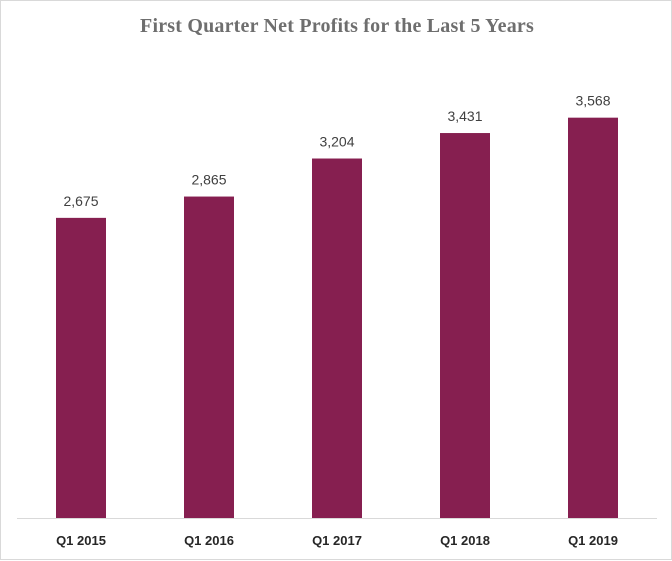 The width and height of the screenshot is (672, 561). What do you see at coordinates (465, 540) in the screenshot?
I see `x-tick-label: Q1 2018` at bounding box center [465, 540].